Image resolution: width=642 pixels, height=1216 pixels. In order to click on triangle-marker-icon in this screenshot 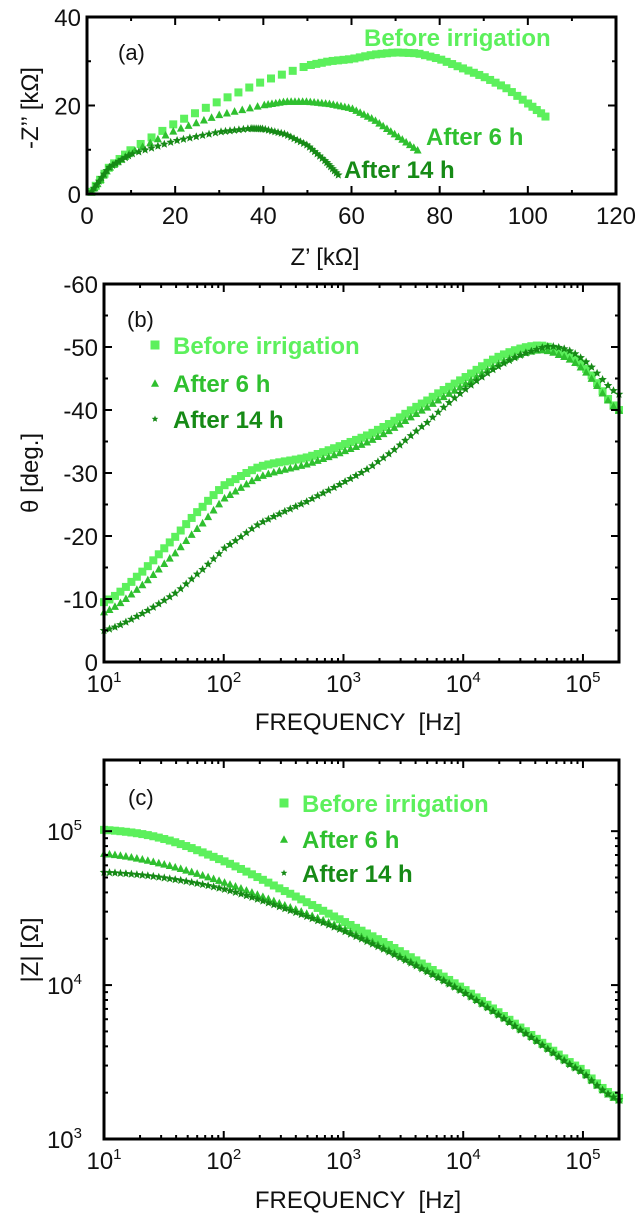, I will do `click(155, 383)`.